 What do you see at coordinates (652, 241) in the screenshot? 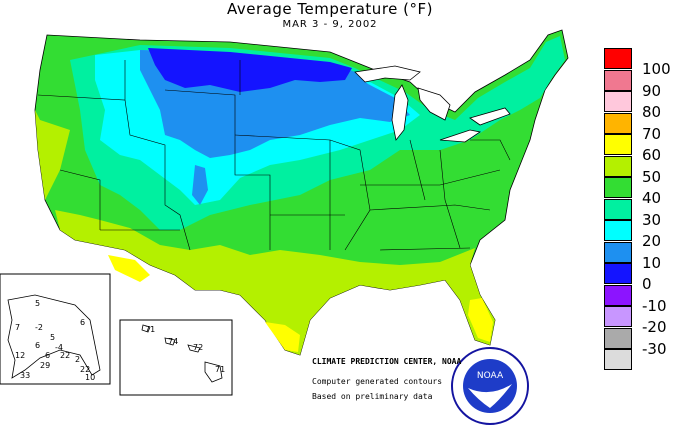
I see `legend-label: 20` at bounding box center [652, 241].